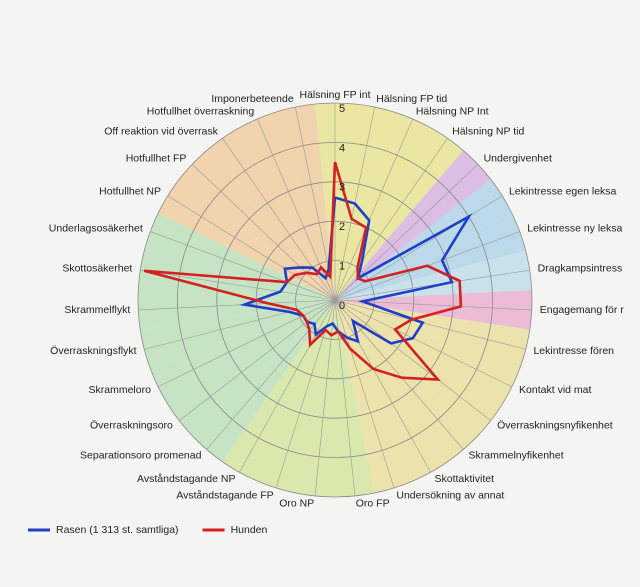 The height and width of the screenshot is (587, 640). Describe the element at coordinates (342, 188) in the screenshot. I see `y-tick-label: 3` at that location.